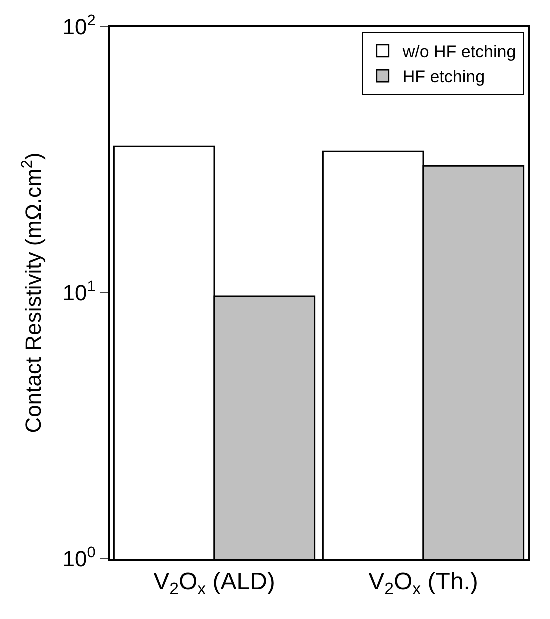 Image resolution: width=550 pixels, height=619 pixels. I want to click on y-tick-label: 10$^{2}$, so click(79, 26).